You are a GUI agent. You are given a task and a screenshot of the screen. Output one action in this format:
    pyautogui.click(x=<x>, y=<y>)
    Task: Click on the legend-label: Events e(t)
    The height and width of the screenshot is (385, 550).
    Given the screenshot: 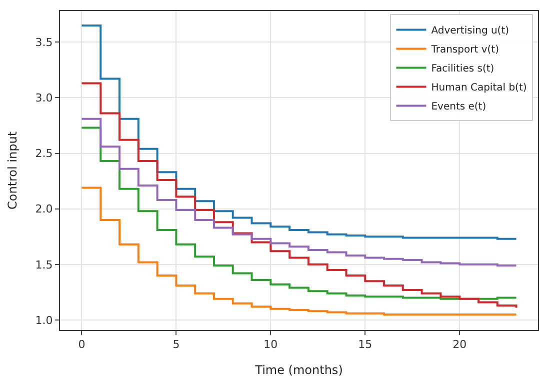 What is the action you would take?
    pyautogui.click(x=458, y=107)
    